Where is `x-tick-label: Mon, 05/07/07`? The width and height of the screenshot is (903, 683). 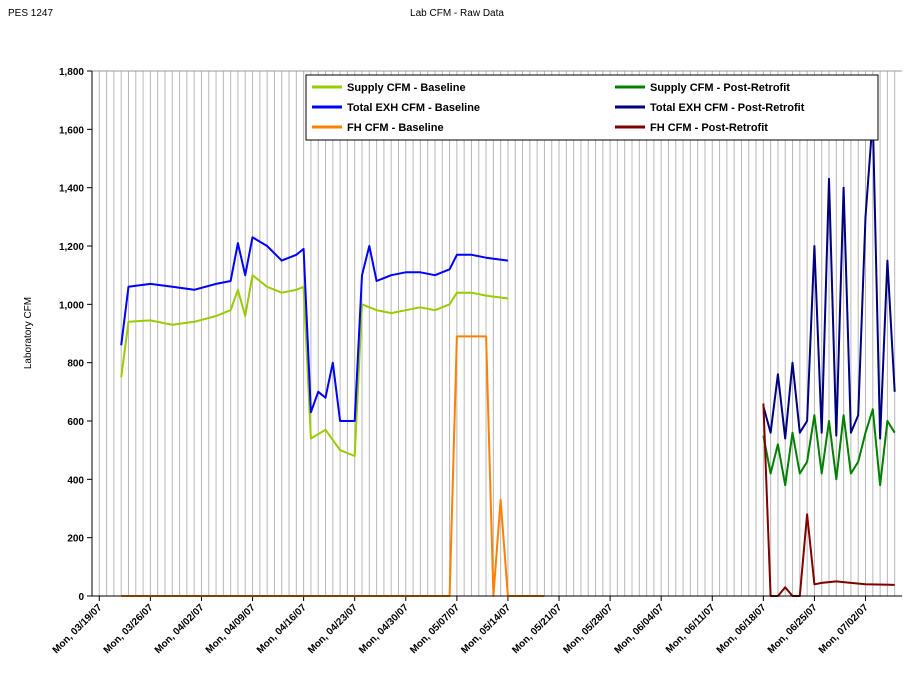 x-tick-label: Mon, 05/07/07 is located at coordinates (435, 629).